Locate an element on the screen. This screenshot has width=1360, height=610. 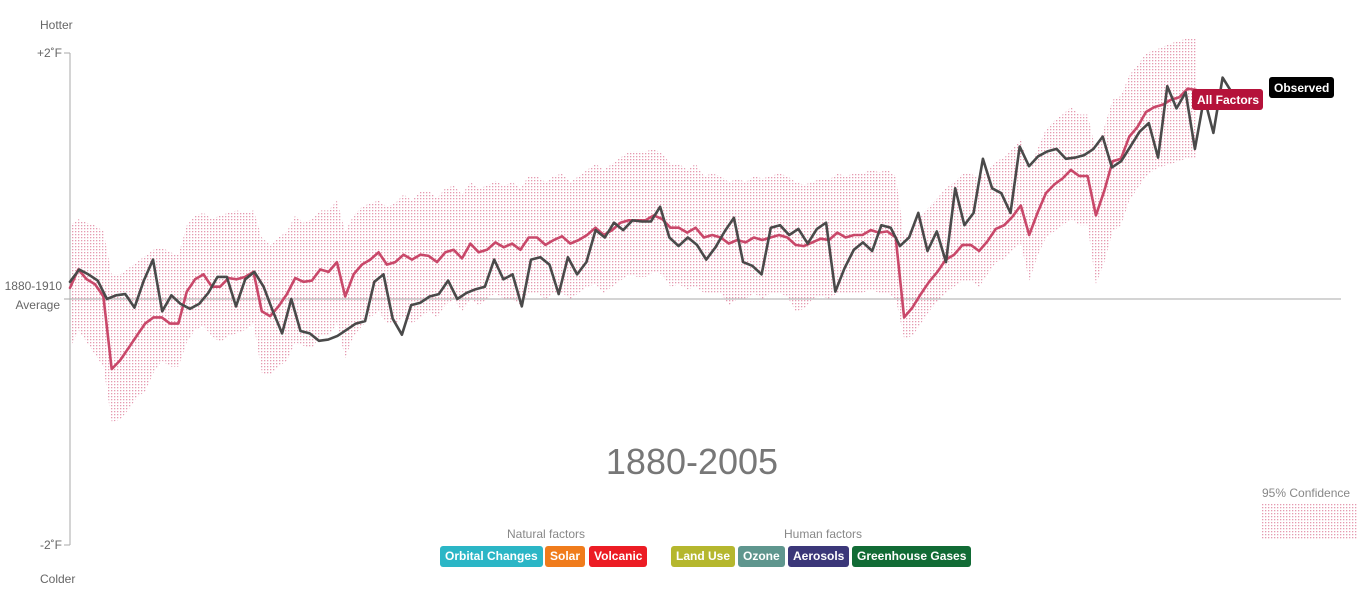
observed-tag-label: Observed is located at coordinates (1301, 88).